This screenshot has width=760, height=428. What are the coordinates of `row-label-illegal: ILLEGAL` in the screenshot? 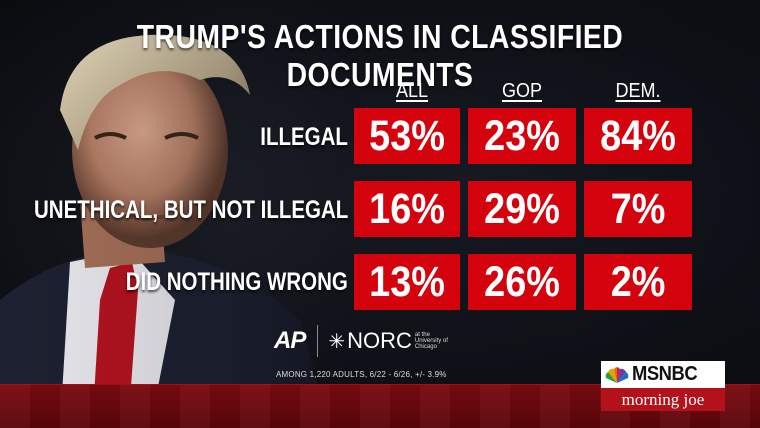 It's located at (304, 137).